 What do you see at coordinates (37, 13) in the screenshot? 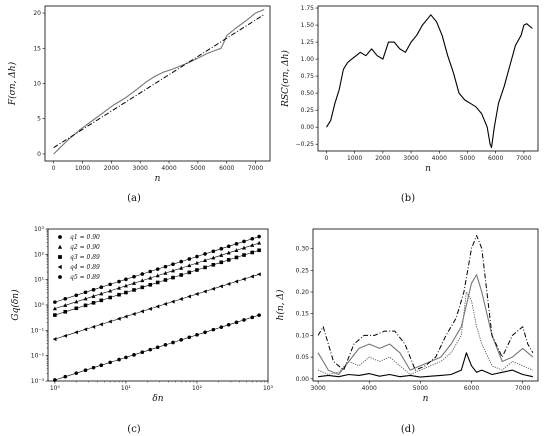
I see `y-tick-label: 20` at bounding box center [37, 13].